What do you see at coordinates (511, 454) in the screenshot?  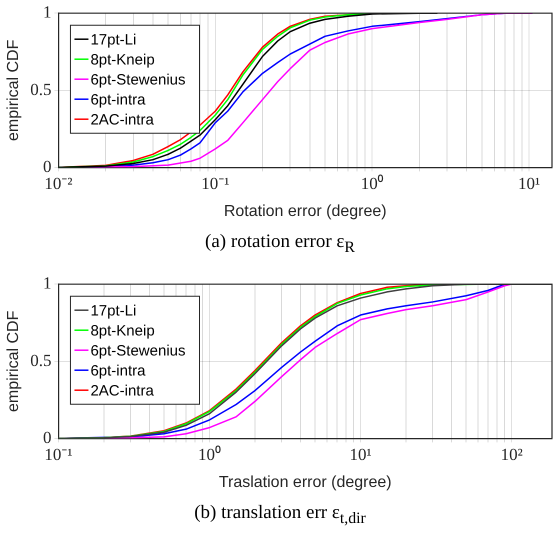 I see `x-tick-label: 10²` at bounding box center [511, 454].